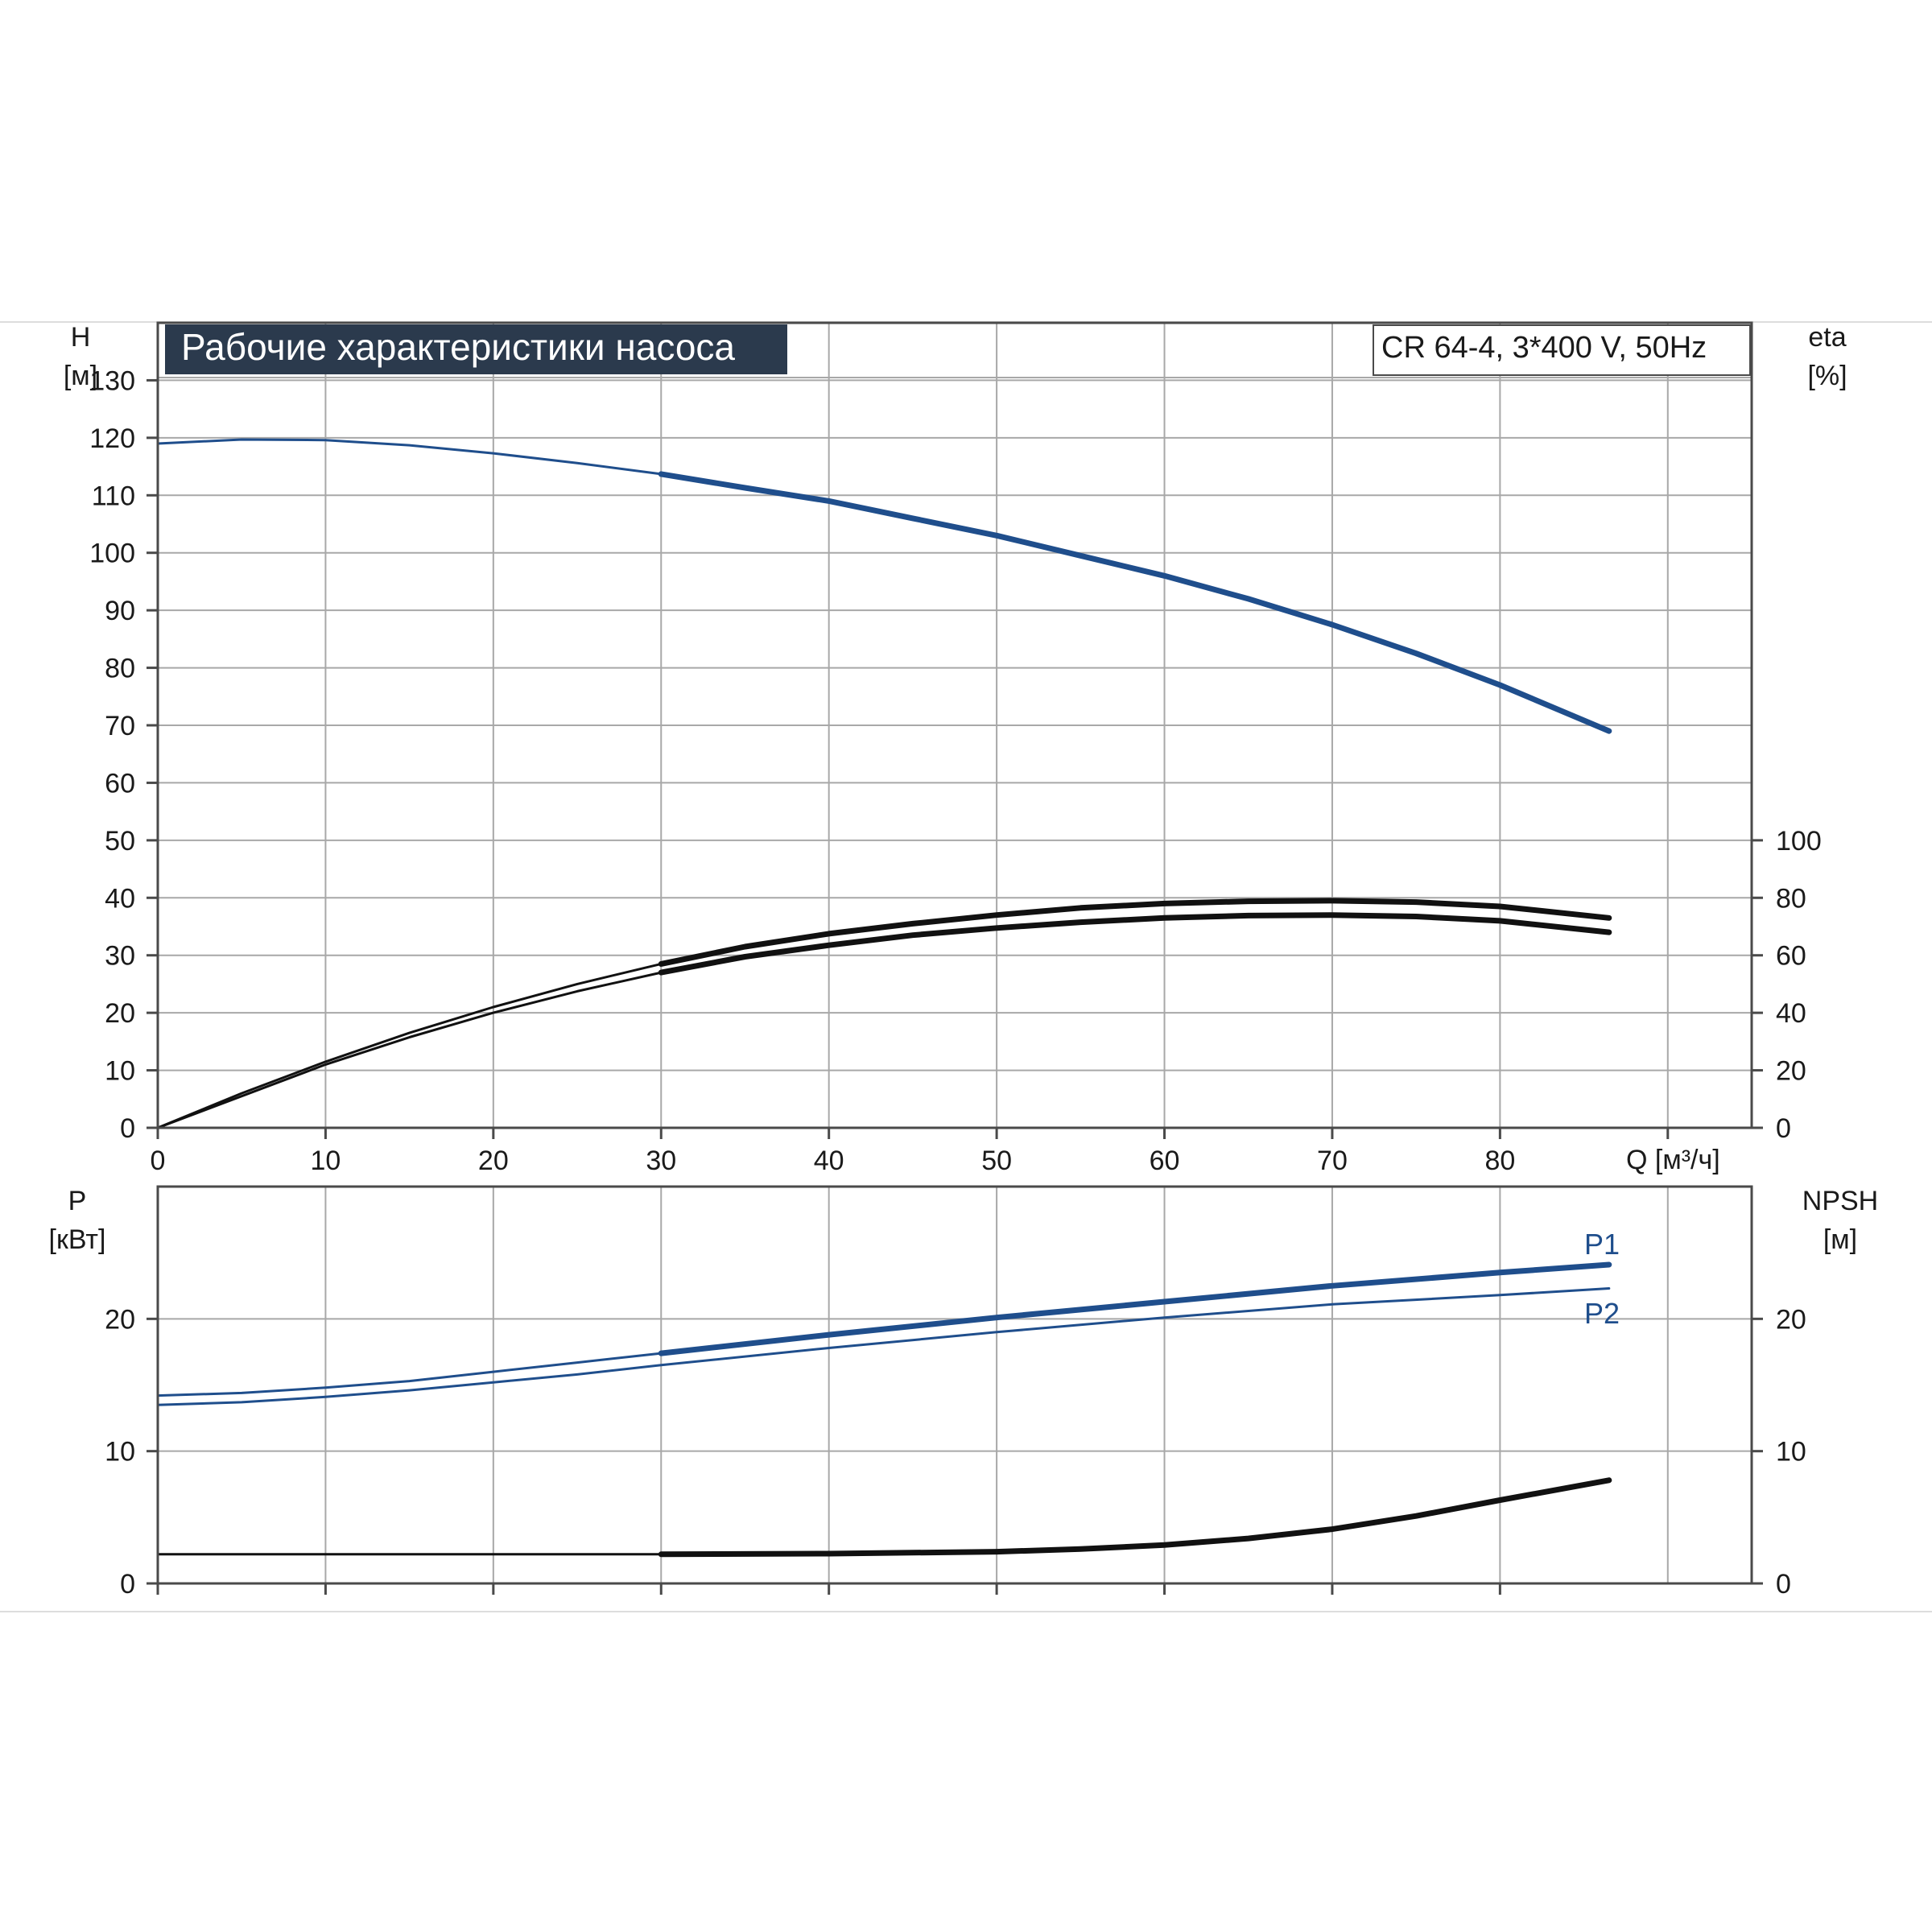 The image size is (1932, 1932). I want to click on upper-series-1-bold, so click(1135, 932).